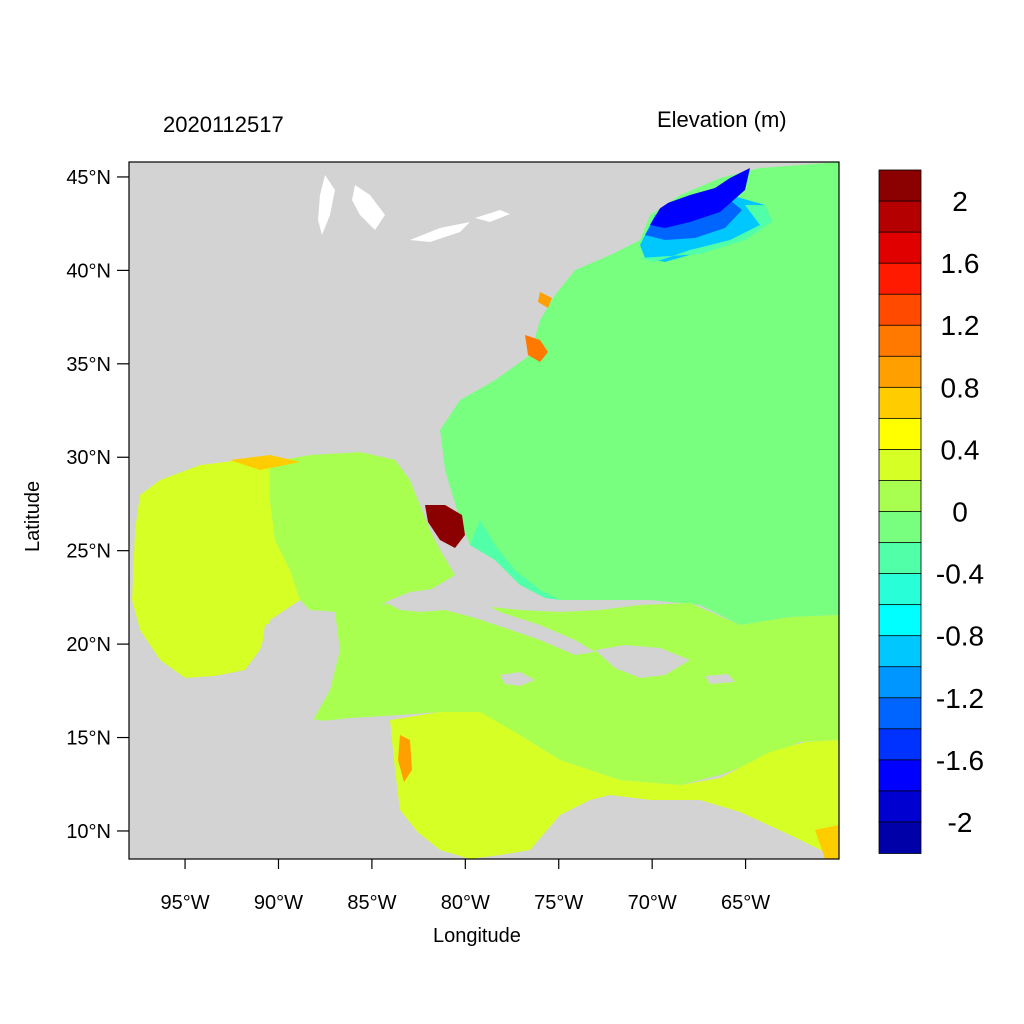  What do you see at coordinates (960, 449) in the screenshot?
I see `colorbar-label: 0.4` at bounding box center [960, 449].